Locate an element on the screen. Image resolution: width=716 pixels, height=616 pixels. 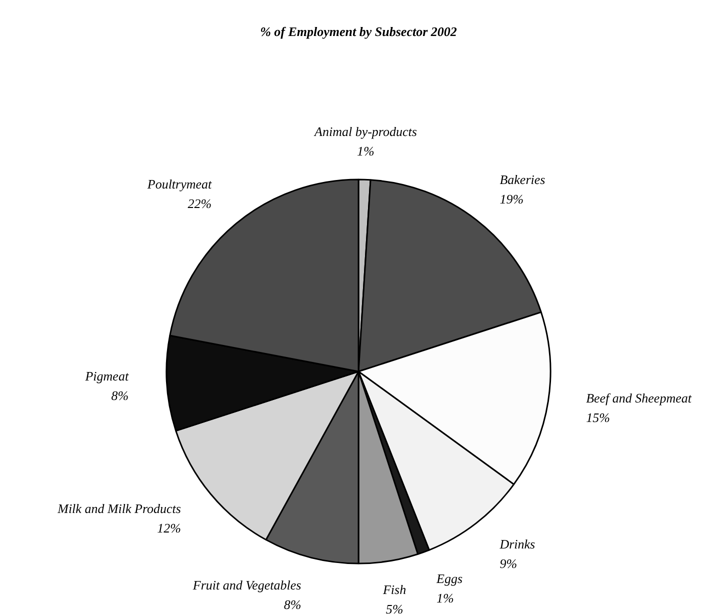
slice-label: Beef and Sheepmeat is located at coordinates (639, 398).